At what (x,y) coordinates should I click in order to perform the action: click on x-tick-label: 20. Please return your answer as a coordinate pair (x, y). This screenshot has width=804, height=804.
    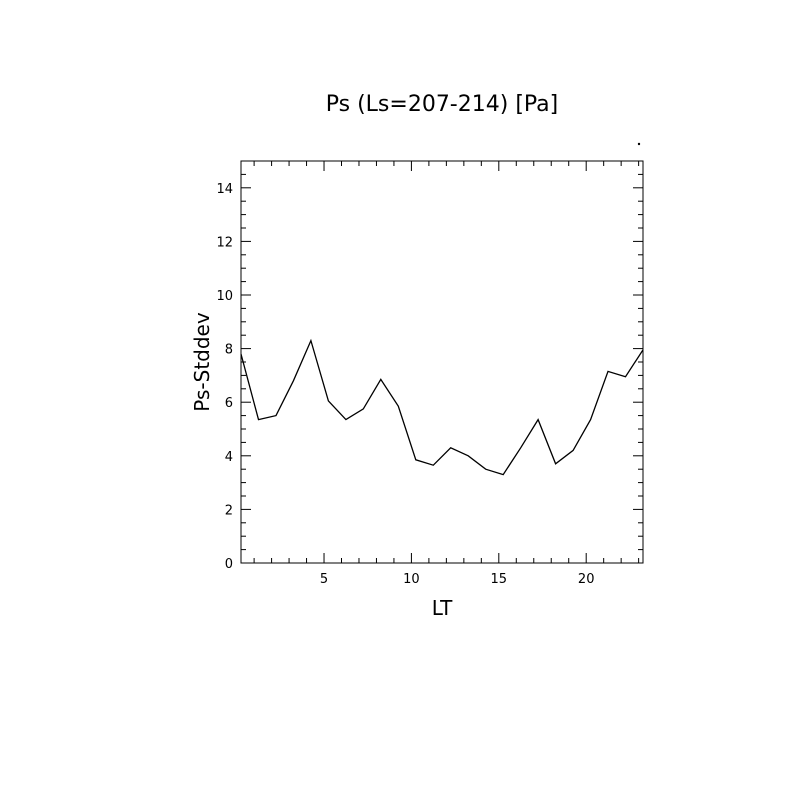
    Looking at the image, I should click on (586, 579).